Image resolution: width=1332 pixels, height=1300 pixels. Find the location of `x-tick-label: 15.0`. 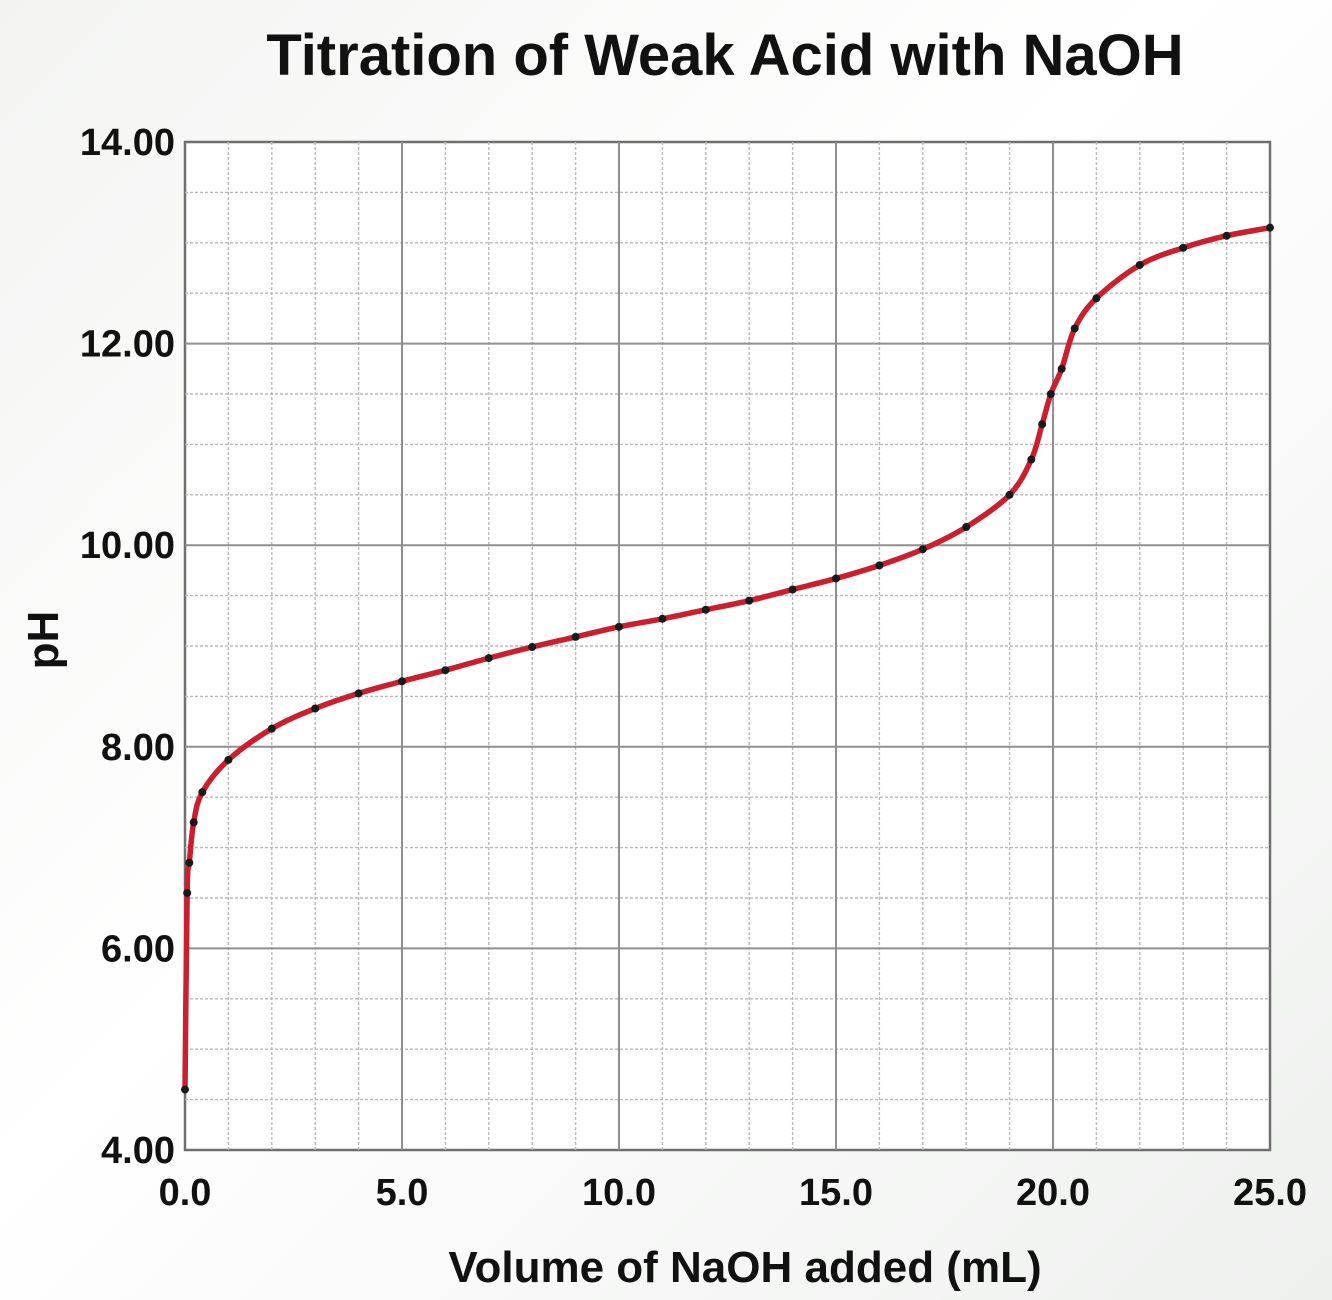

x-tick-label: 15.0 is located at coordinates (836, 1193).